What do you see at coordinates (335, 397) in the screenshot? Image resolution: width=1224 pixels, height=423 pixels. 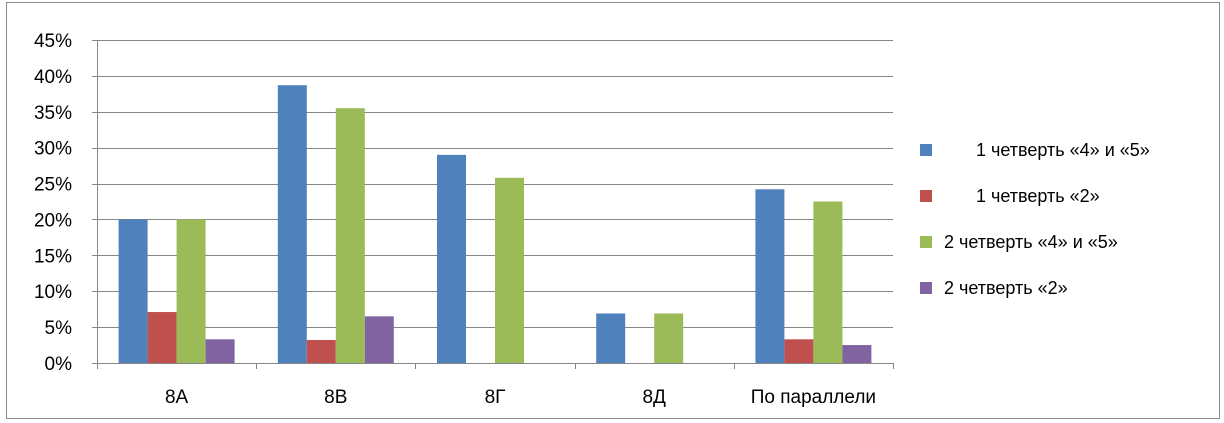 I see `x-tick-label: 8В` at bounding box center [335, 397].